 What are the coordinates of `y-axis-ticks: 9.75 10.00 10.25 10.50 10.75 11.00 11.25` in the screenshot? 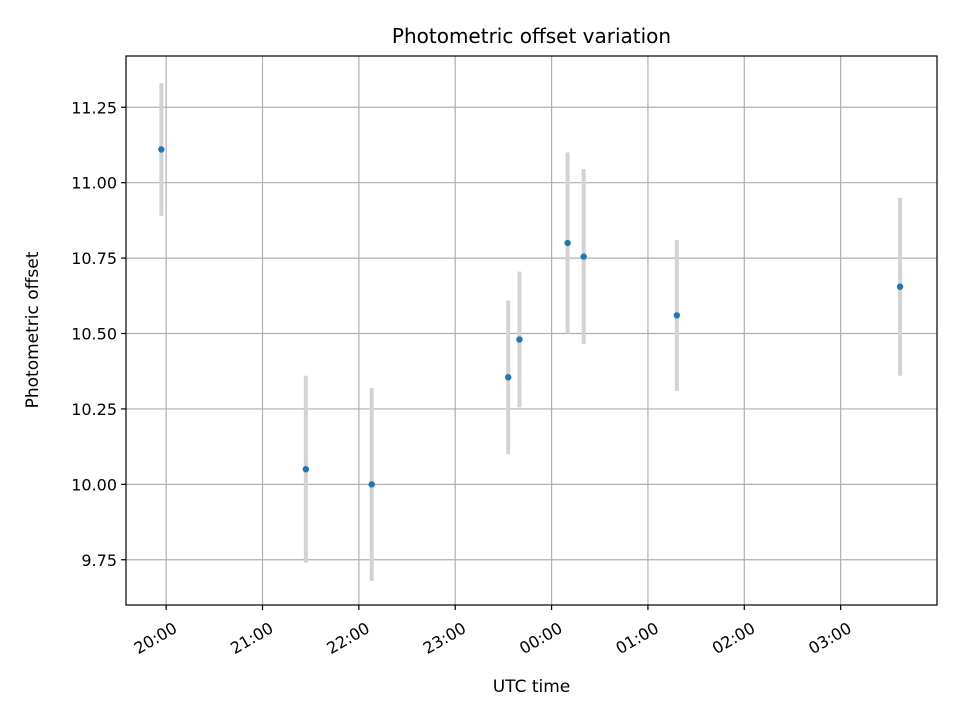 It's located at (98, 334).